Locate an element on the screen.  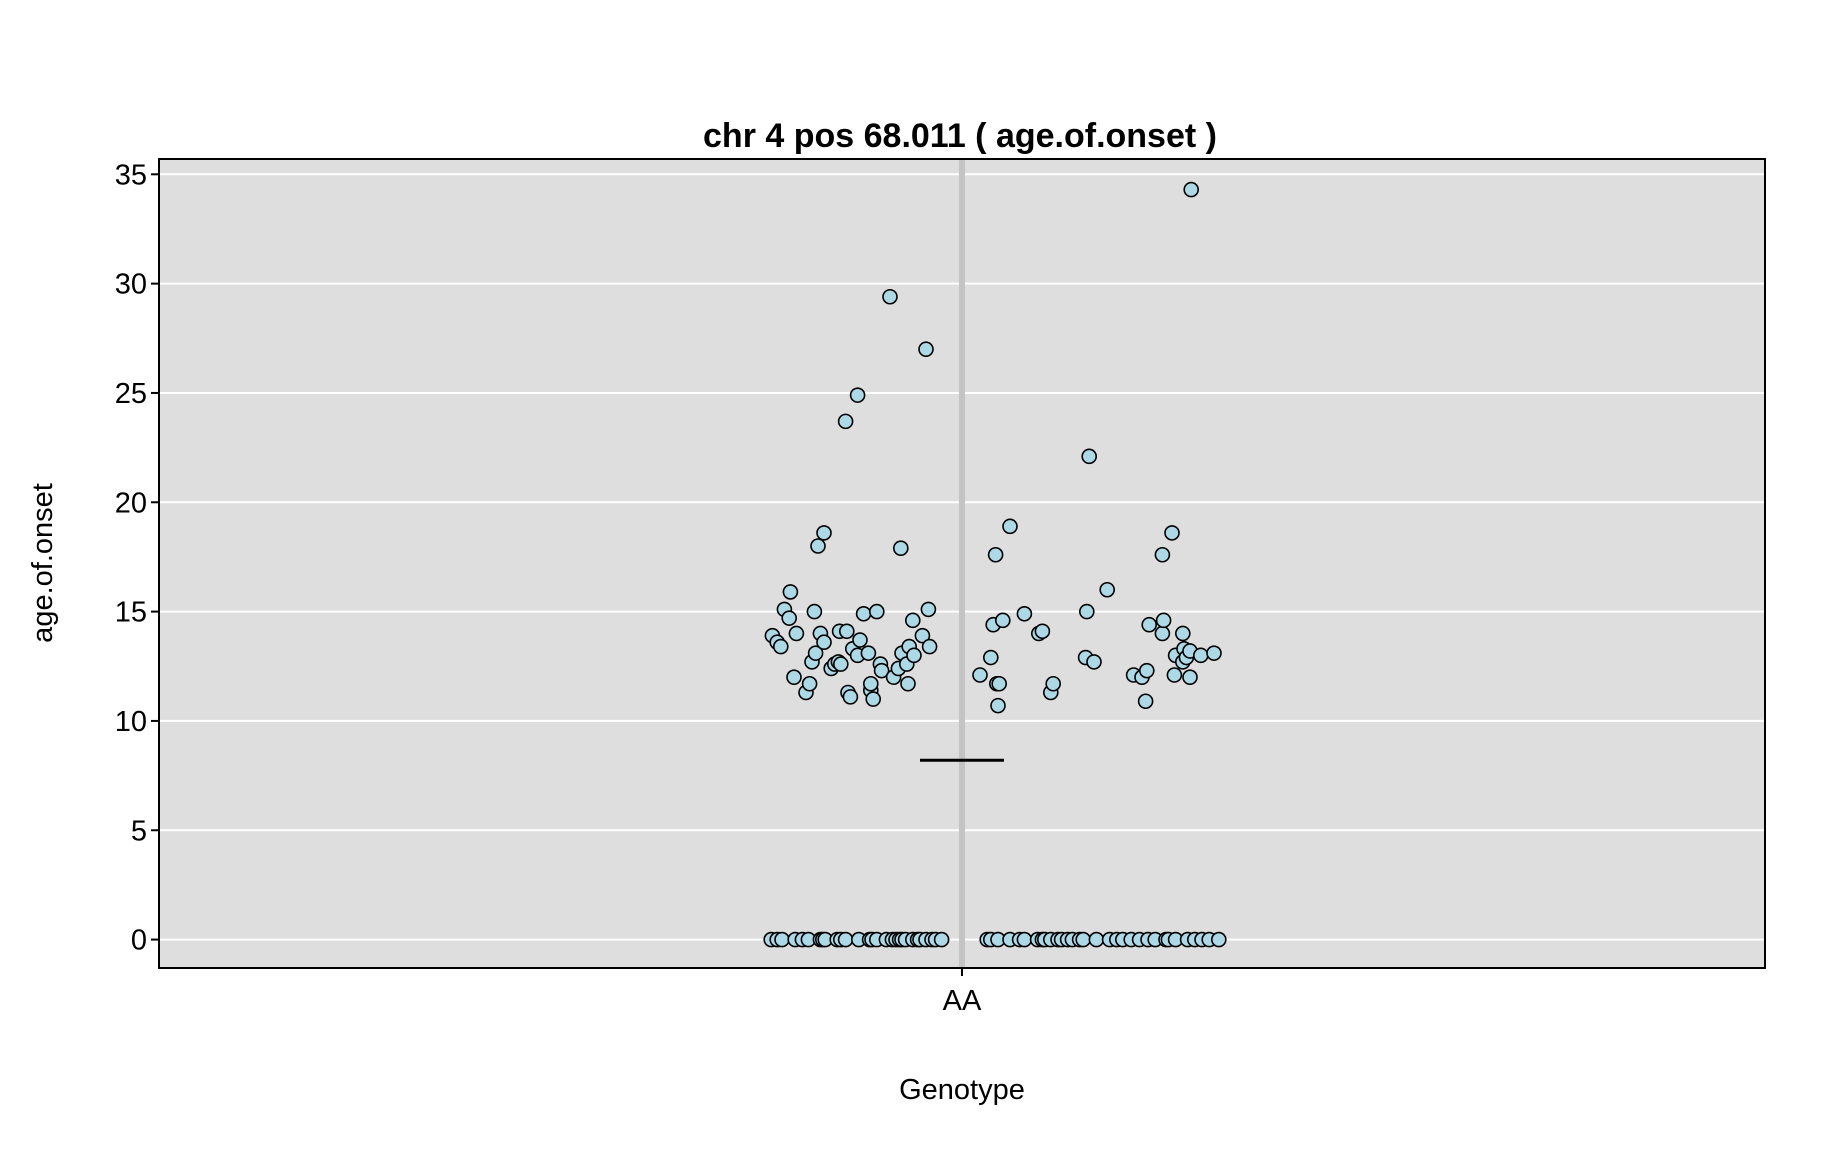
chart-title: chr 4 pos 68.011 ( age.of.onset ) is located at coordinates (960, 136).